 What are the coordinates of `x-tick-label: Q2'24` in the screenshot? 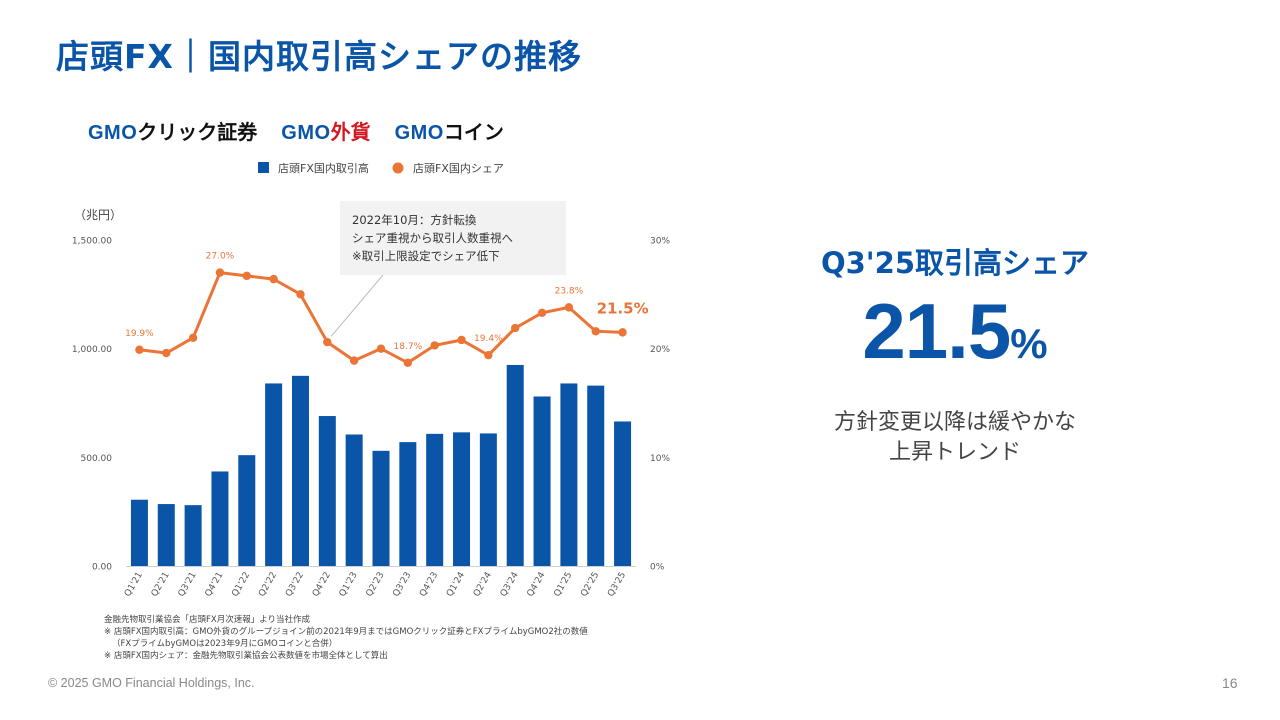 It's located at (483, 584).